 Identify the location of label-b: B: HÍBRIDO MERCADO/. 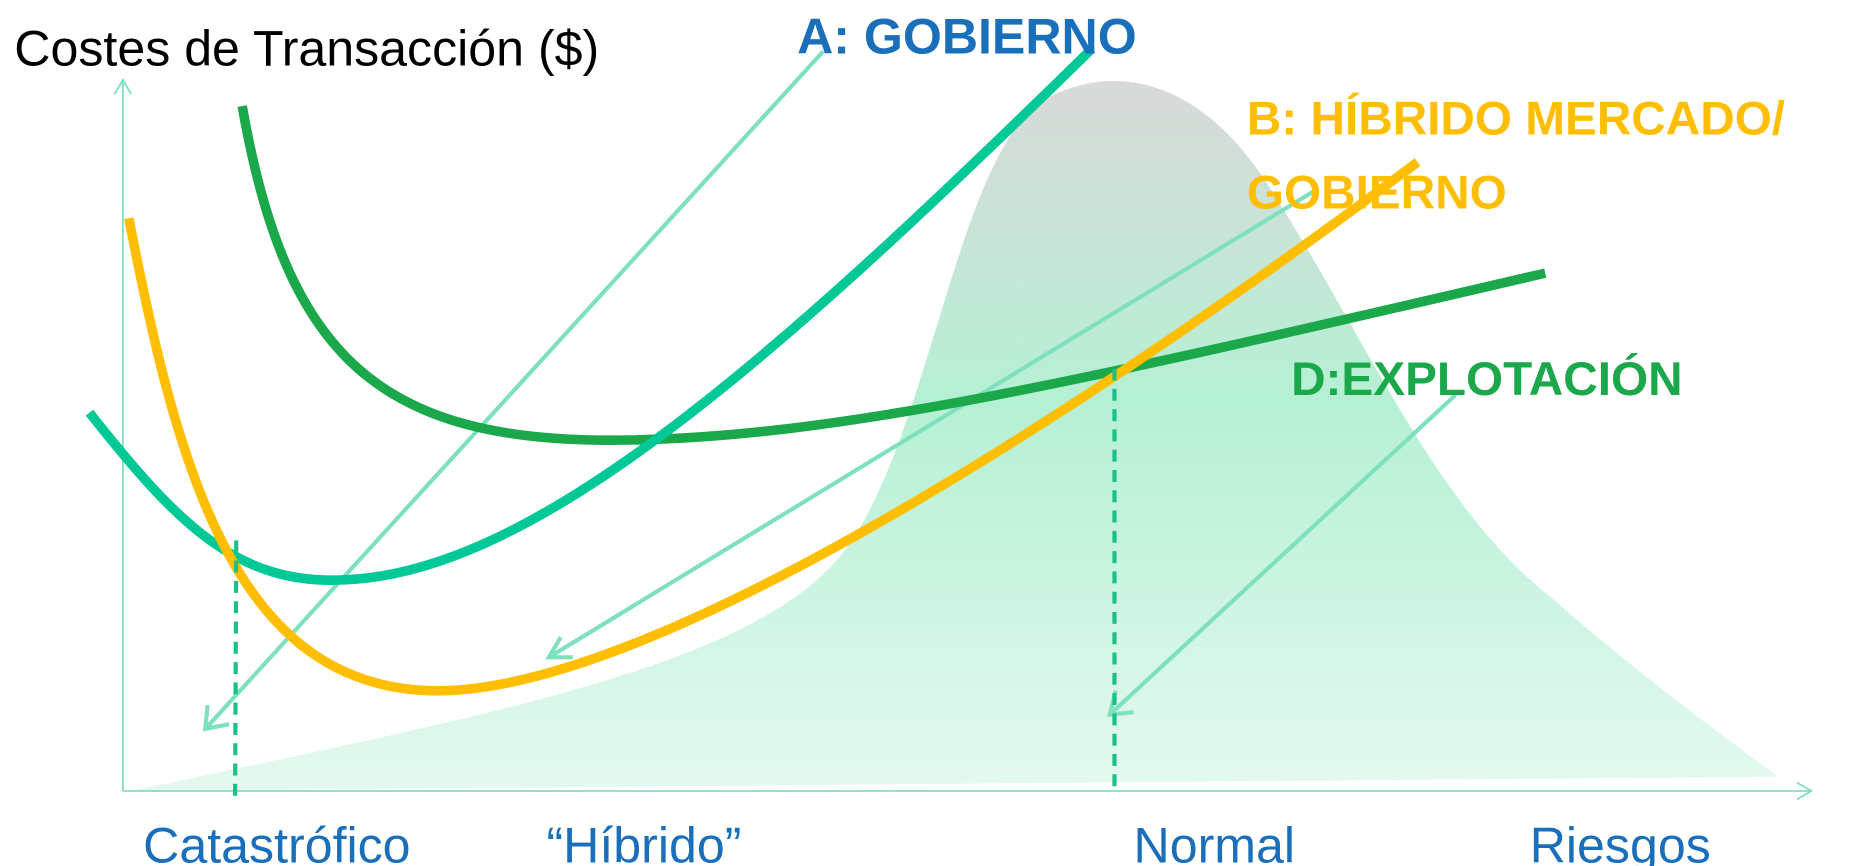
(1516, 119).